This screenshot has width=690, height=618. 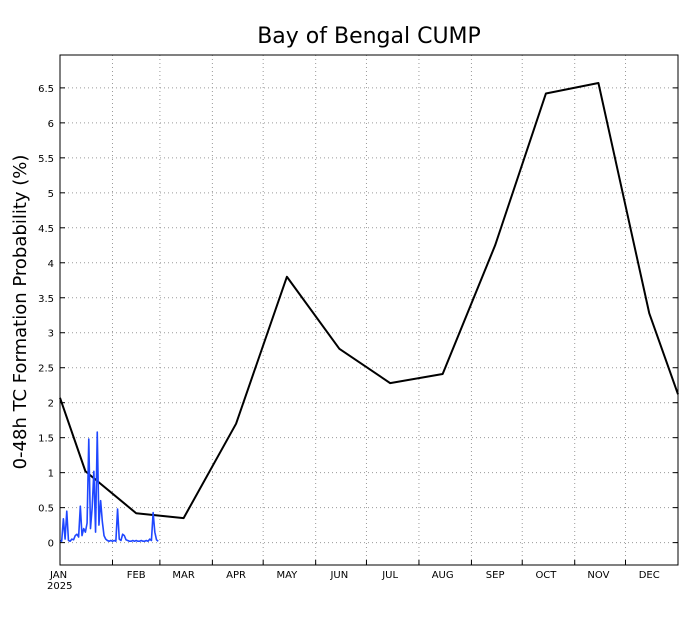 I want to click on y-tick-label: 6.5, so click(x=46, y=89).